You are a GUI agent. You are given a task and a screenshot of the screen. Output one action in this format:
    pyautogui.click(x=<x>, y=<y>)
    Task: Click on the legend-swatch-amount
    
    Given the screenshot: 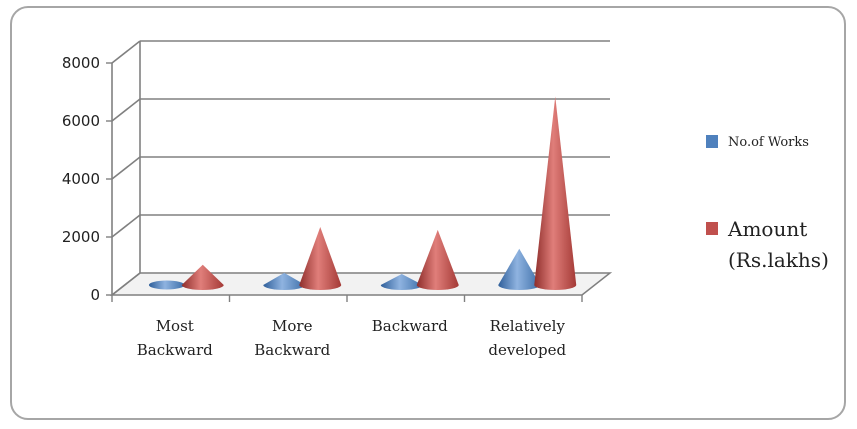 What is the action you would take?
    pyautogui.click(x=712, y=228)
    